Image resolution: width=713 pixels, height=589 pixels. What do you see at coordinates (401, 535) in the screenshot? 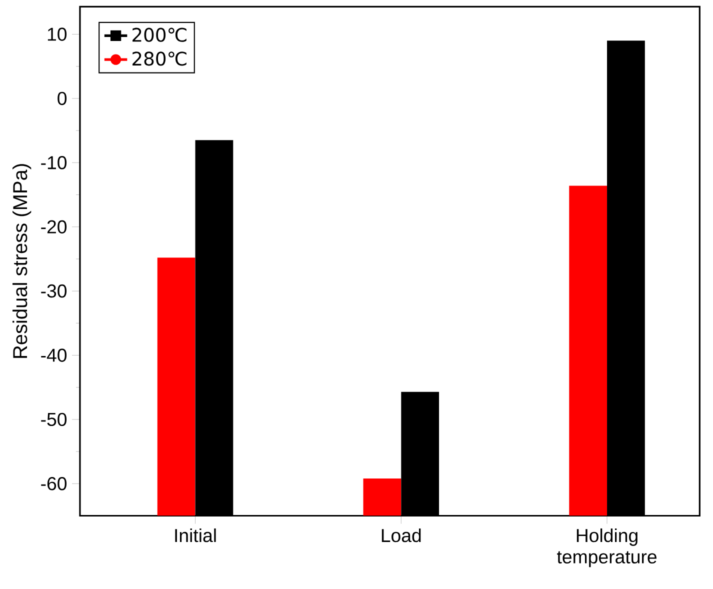
I see `x-tick-label: Load` at bounding box center [401, 535].